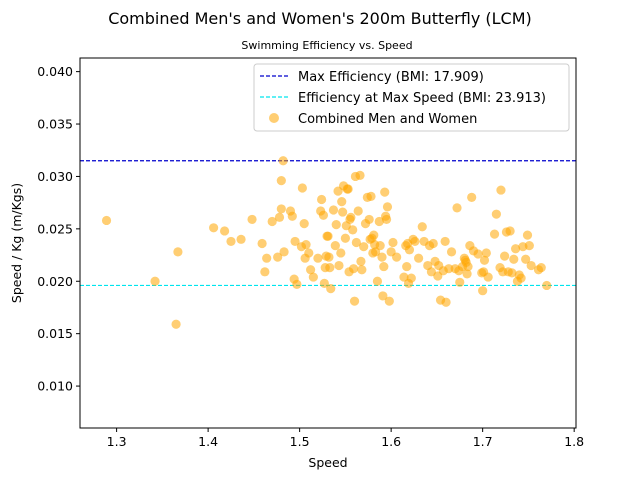 Image resolution: width=640 pixels, height=480 pixels. What do you see at coordinates (345, 438) in the screenshot?
I see `x-axis-ticks: 1.3 1.4 1.5 1.6 1.7 1.8` at bounding box center [345, 438].